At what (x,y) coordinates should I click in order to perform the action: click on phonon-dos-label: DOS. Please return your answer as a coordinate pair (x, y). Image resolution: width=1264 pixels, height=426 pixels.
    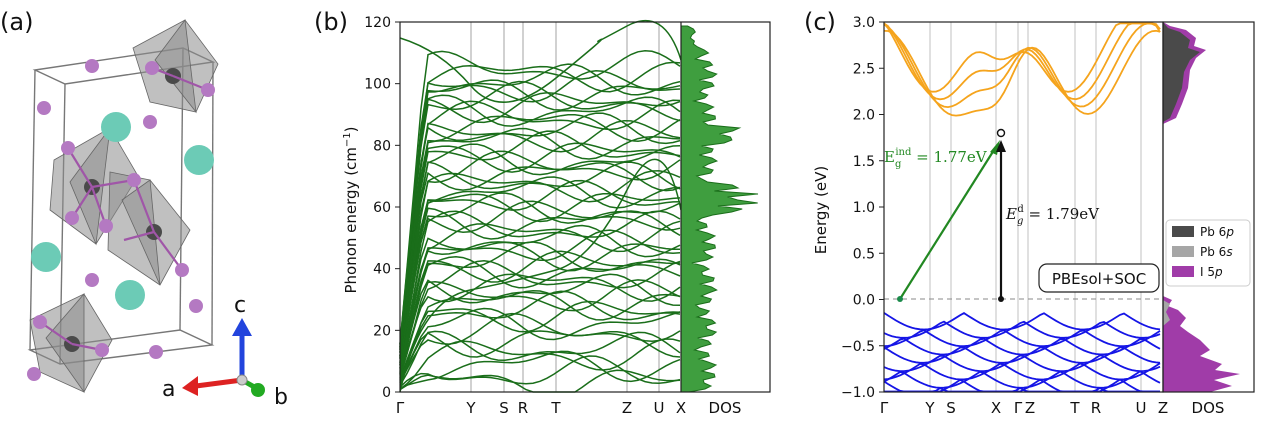
    Looking at the image, I should click on (725, 408).